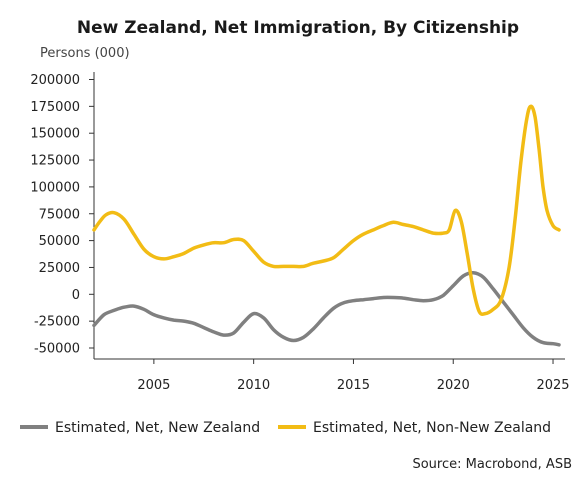 The image size is (587, 486). What do you see at coordinates (55, 187) in the screenshot?
I see `y-tick-label: 100000` at bounding box center [55, 187].